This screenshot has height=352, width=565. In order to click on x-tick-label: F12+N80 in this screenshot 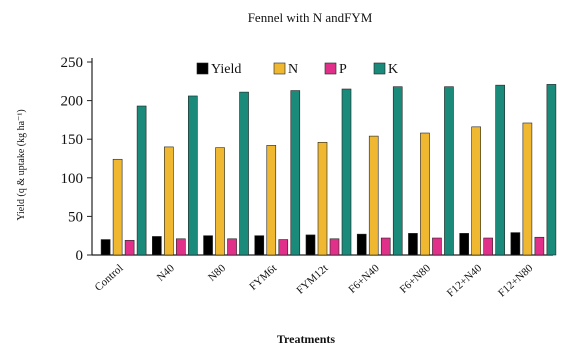, I will do `click(516, 281)`.